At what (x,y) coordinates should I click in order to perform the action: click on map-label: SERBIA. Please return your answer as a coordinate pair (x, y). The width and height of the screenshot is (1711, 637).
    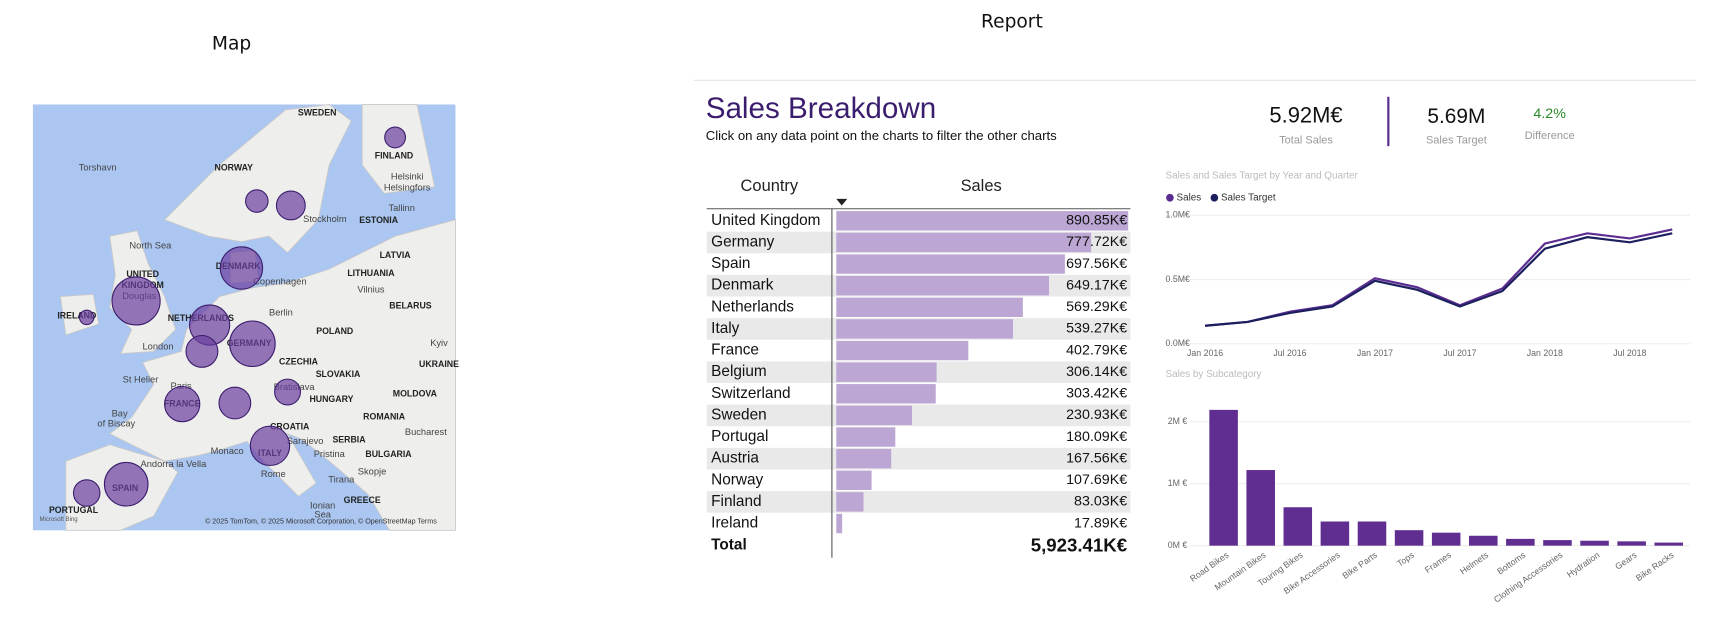
    Looking at the image, I should click on (349, 440).